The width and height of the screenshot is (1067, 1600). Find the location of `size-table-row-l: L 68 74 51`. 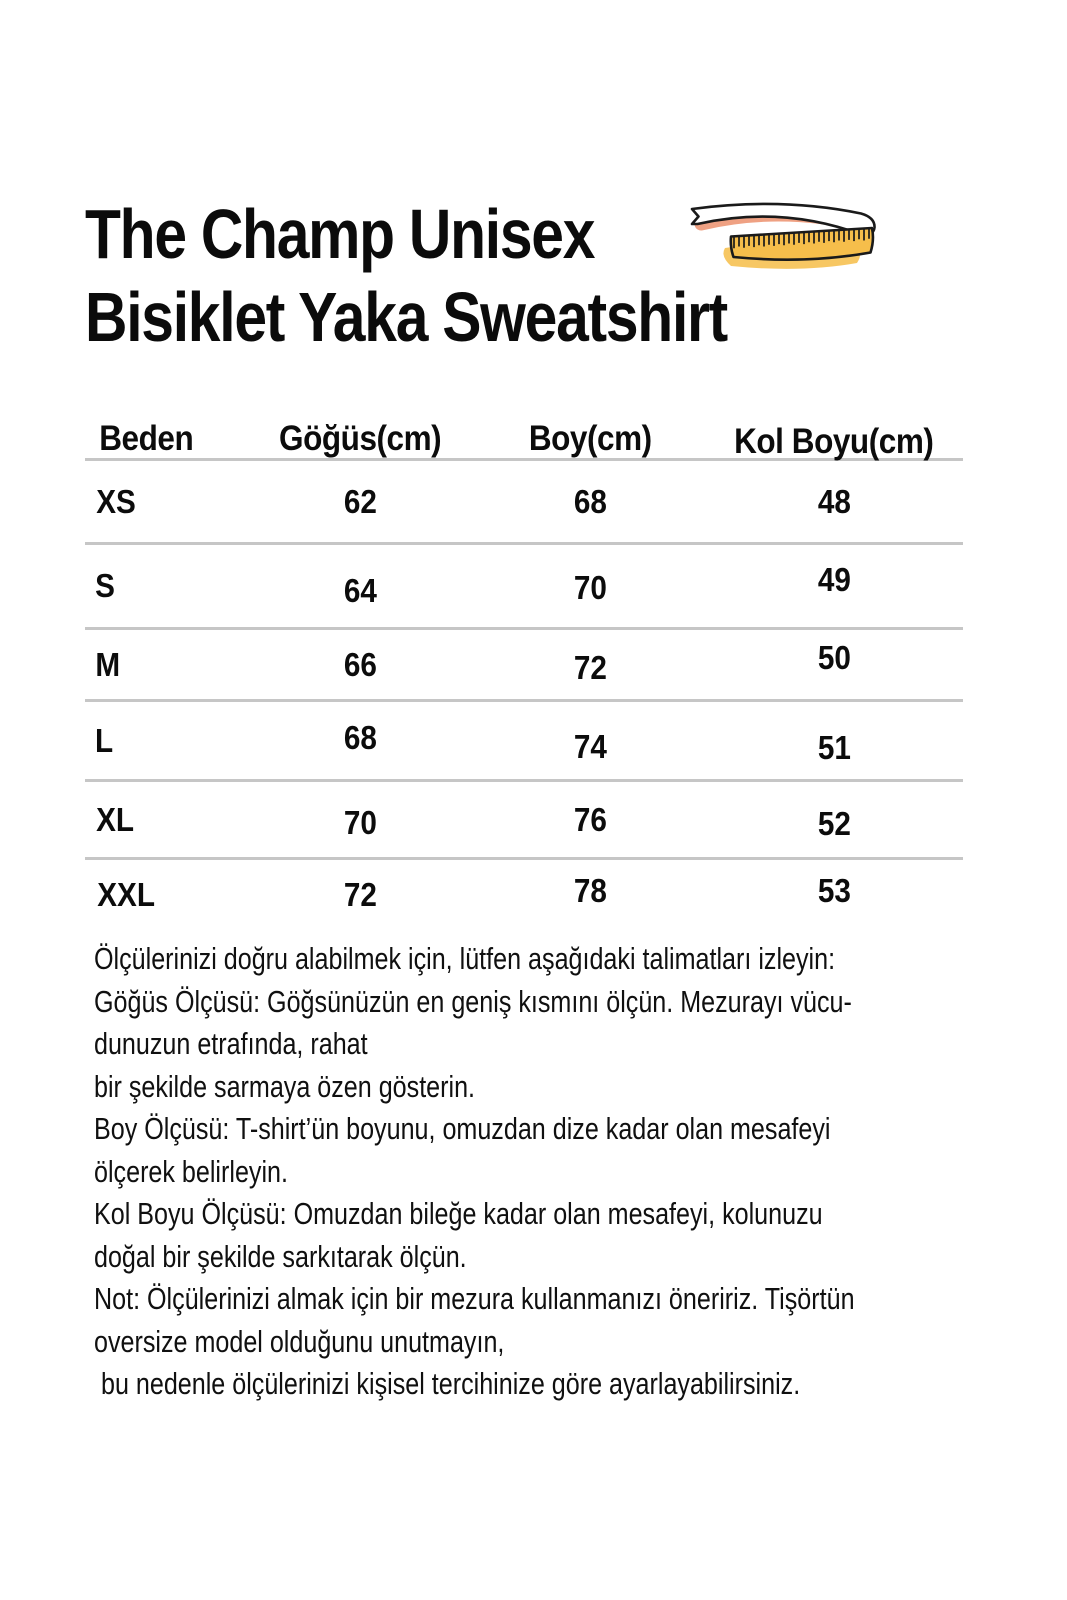

size-table-row-l: L 68 74 51 is located at coordinates (524, 742).